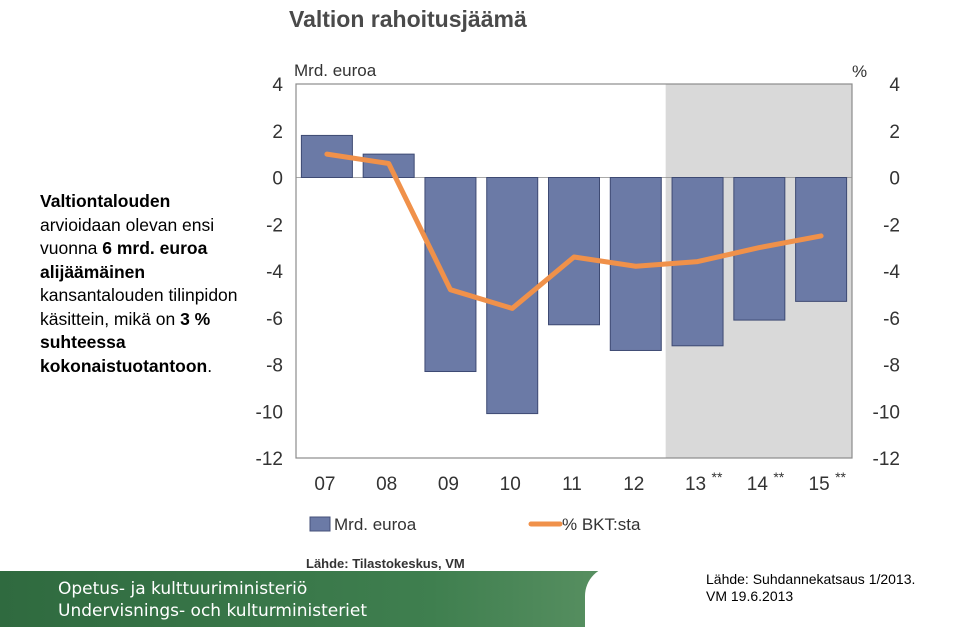 The width and height of the screenshot is (960, 627). Describe the element at coordinates (510, 484) in the screenshot. I see `x-tick-10: 10` at that location.